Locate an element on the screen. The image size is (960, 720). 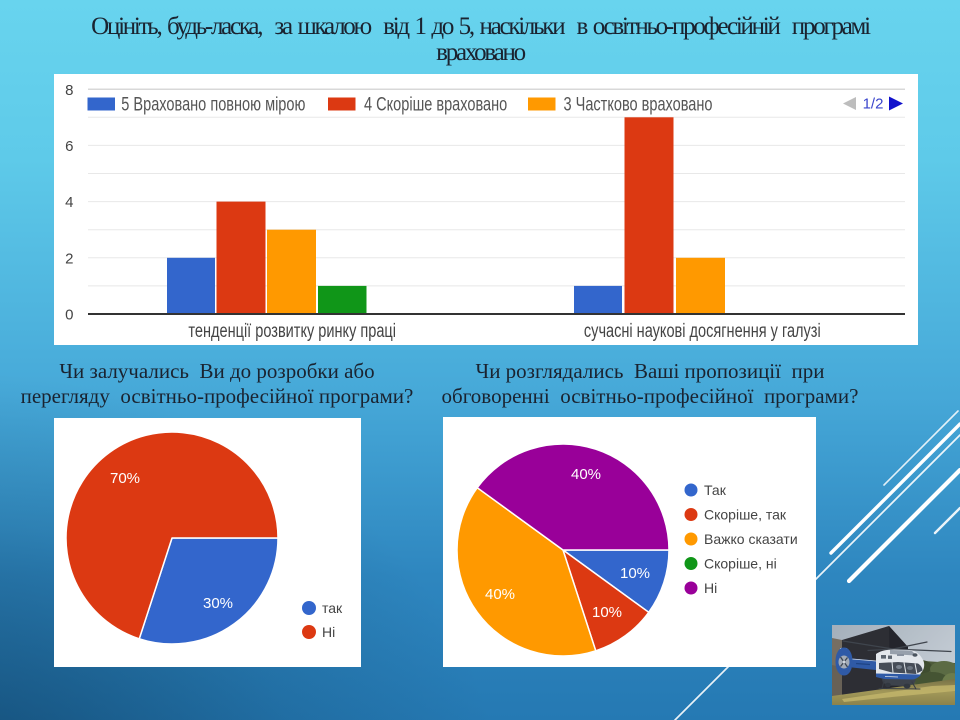
svg-text: тенденції розвитку ринку праці is located at coordinates (292, 330).